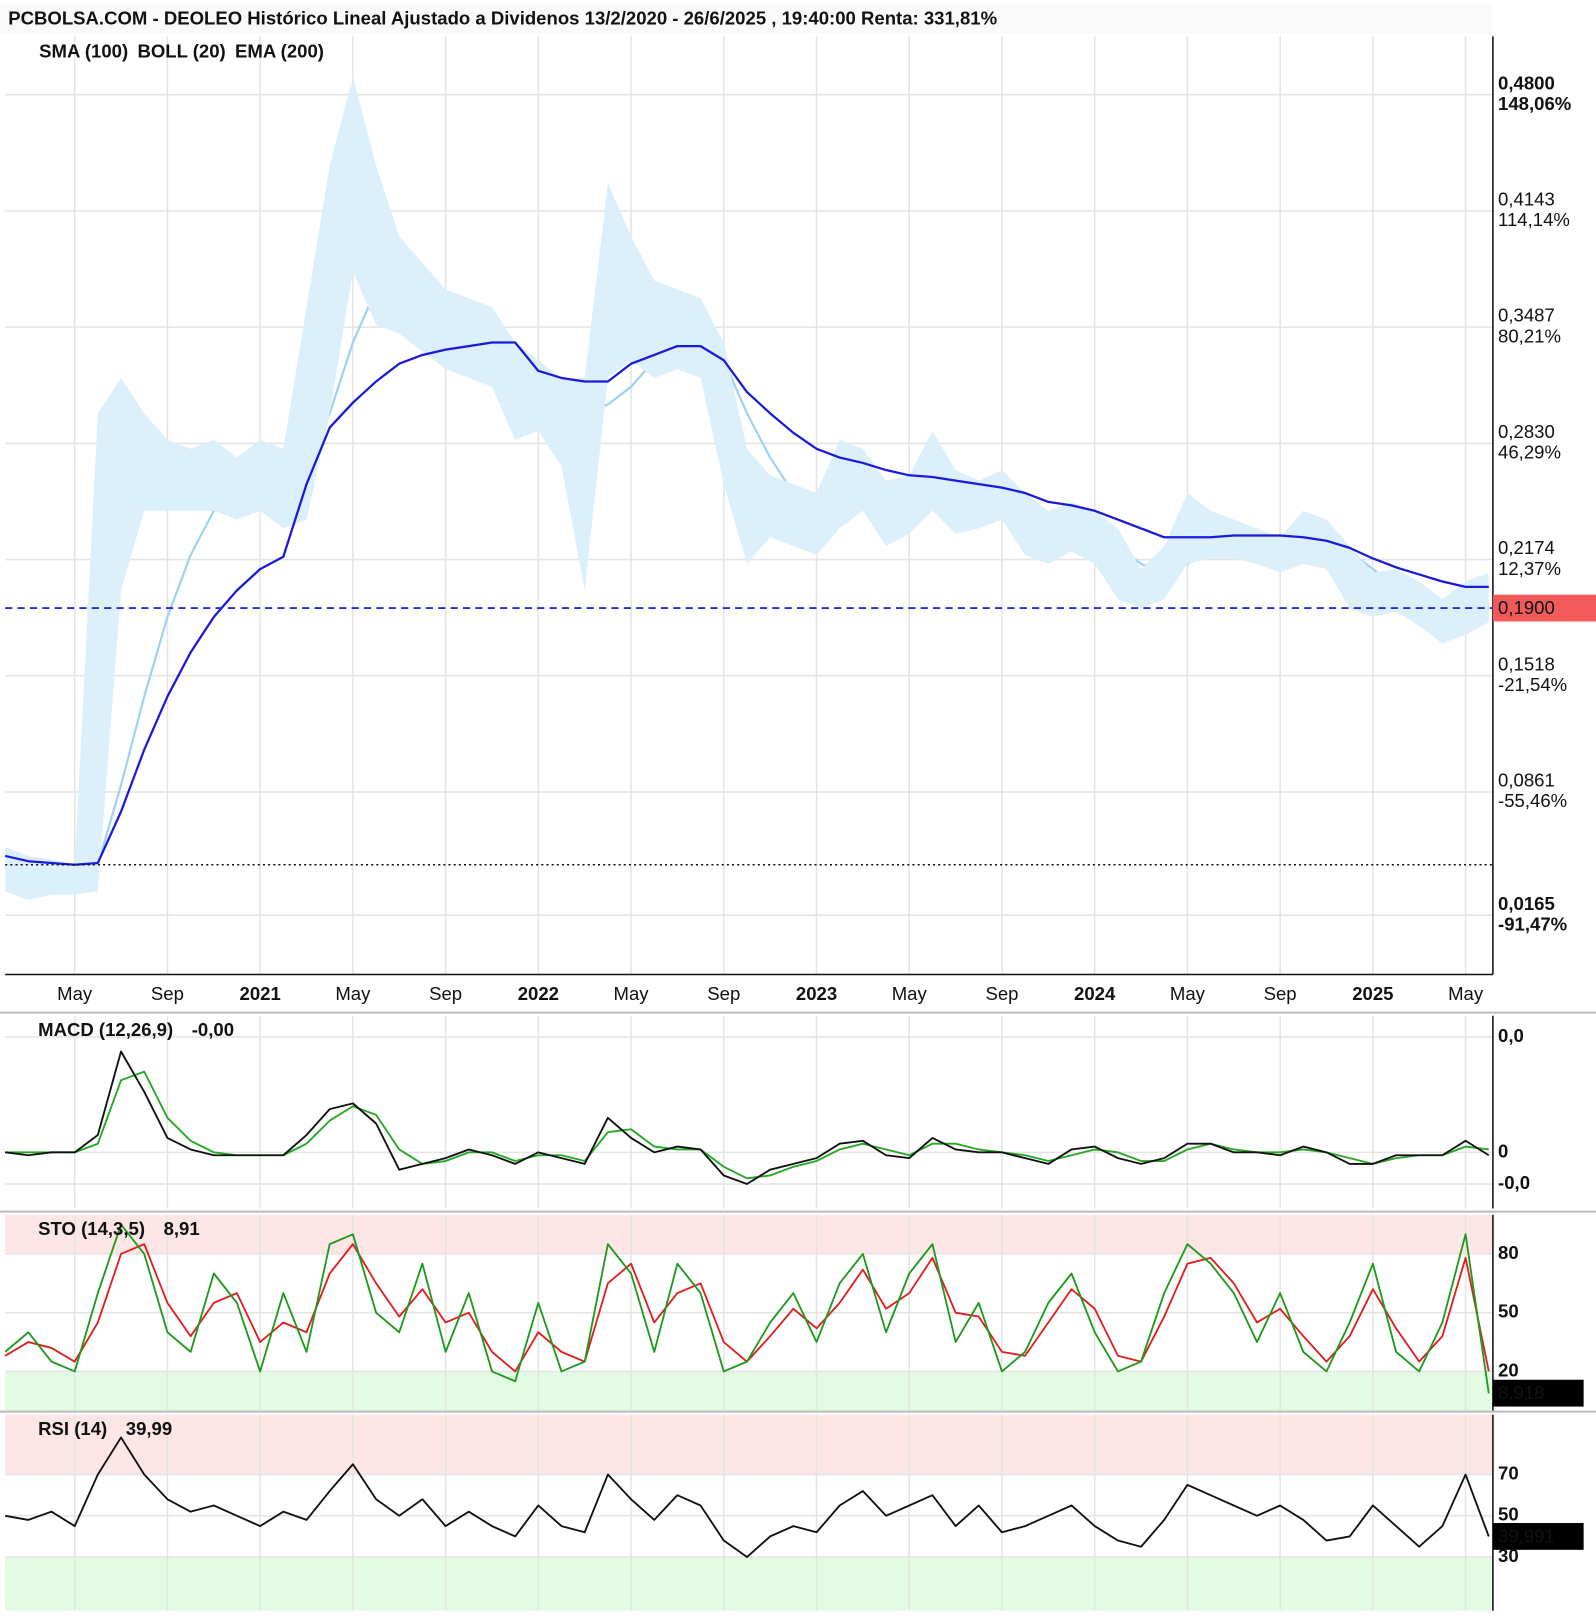 This screenshot has width=1596, height=1616. Describe the element at coordinates (83, 51) in the screenshot. I see `legend-entry: SMA (100)` at that location.